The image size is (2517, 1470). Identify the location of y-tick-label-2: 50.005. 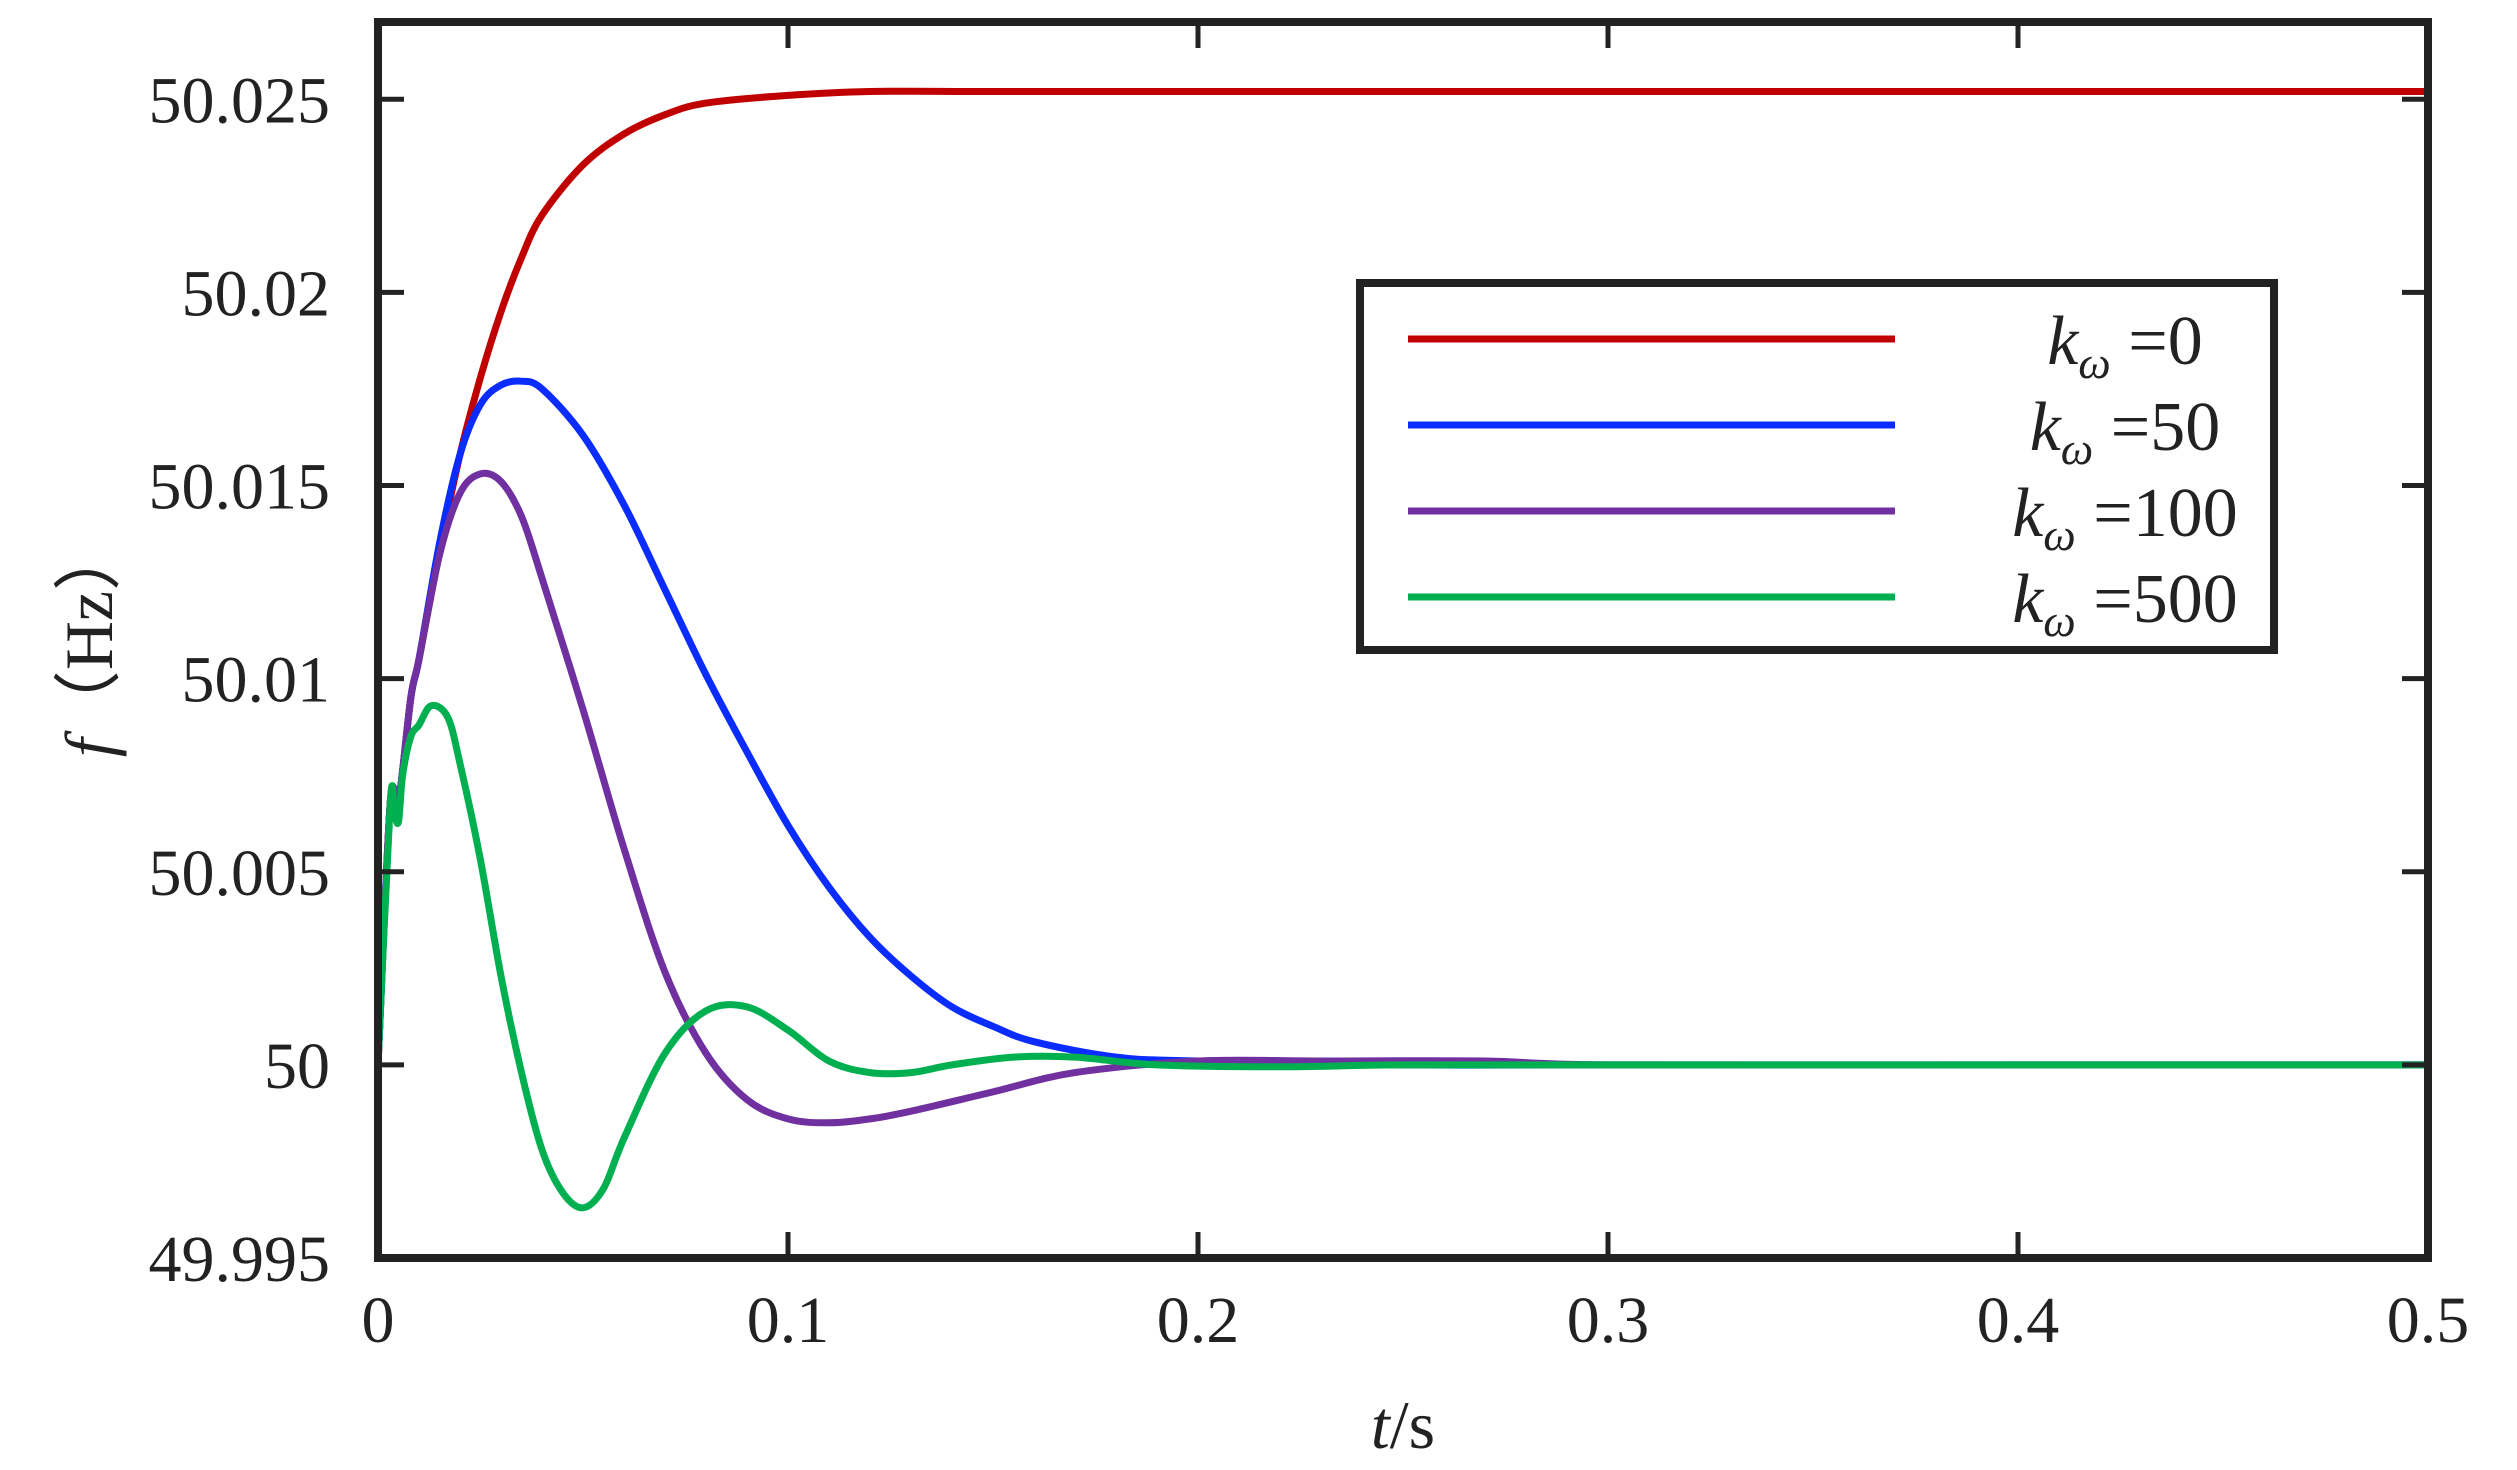
(240, 873).